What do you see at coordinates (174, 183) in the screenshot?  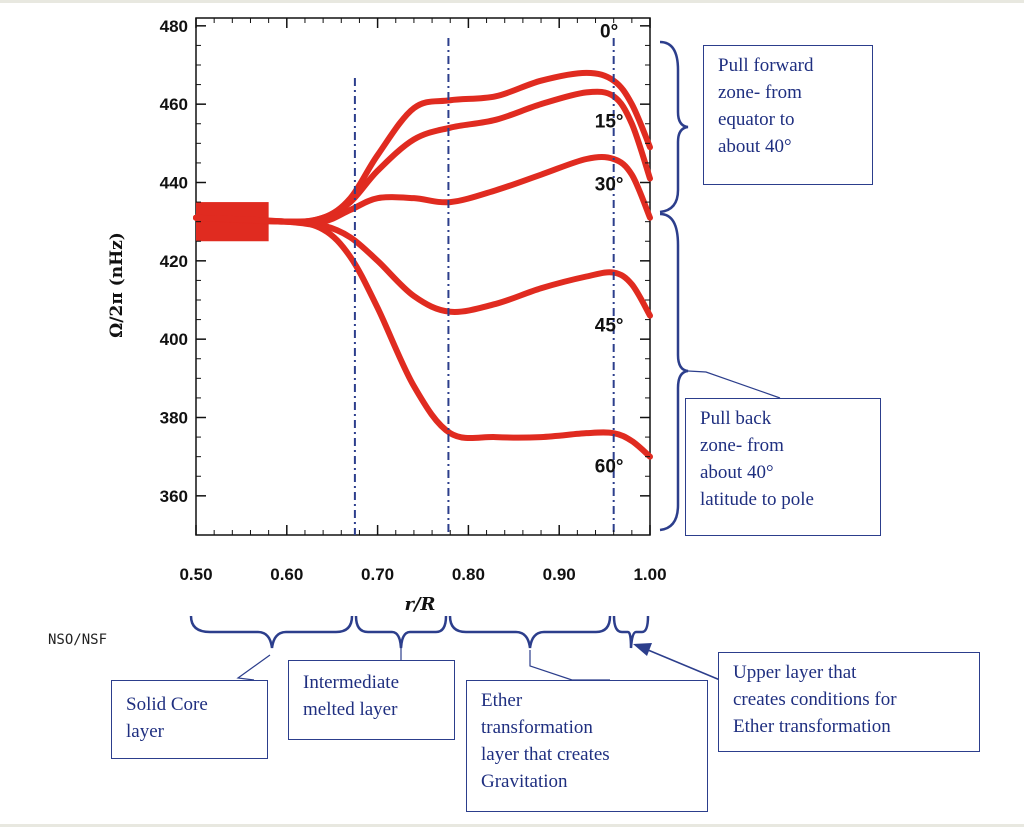 I see `y-tick-label: 440` at bounding box center [174, 183].